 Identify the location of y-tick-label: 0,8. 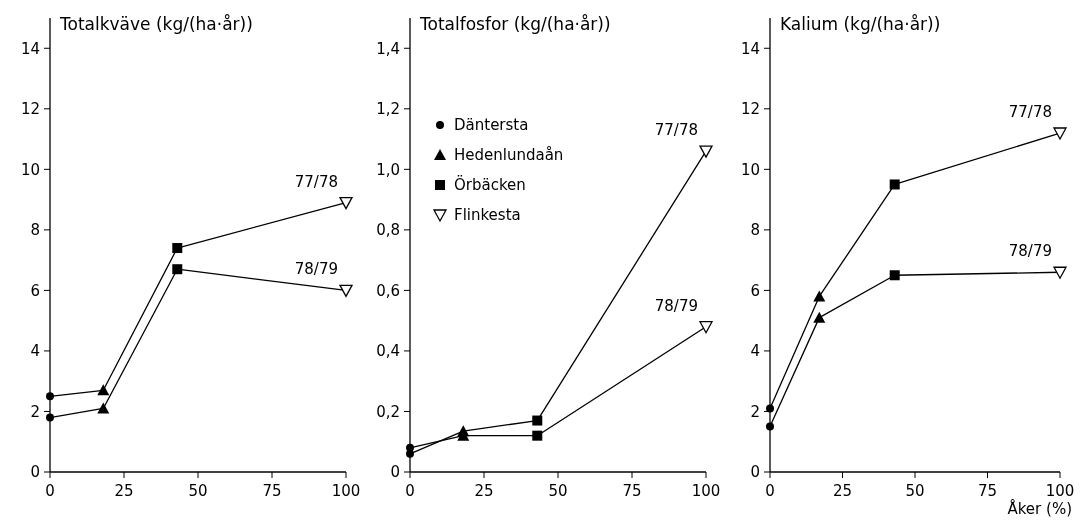
(388, 230).